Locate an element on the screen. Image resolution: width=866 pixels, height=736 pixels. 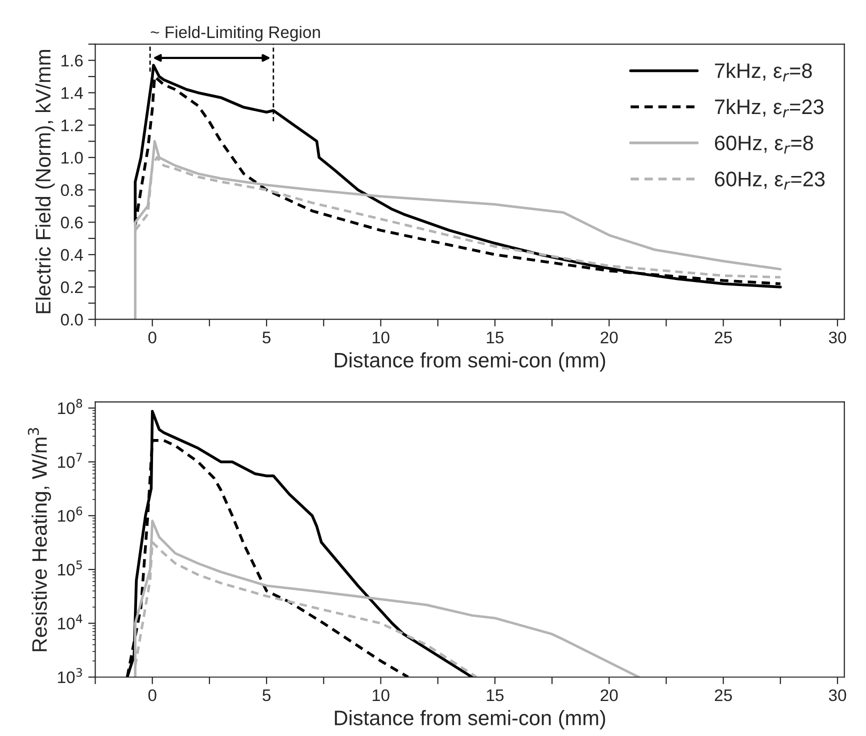
legend-label: 60Hz, ε$_{r}$=23 is located at coordinates (769, 181).